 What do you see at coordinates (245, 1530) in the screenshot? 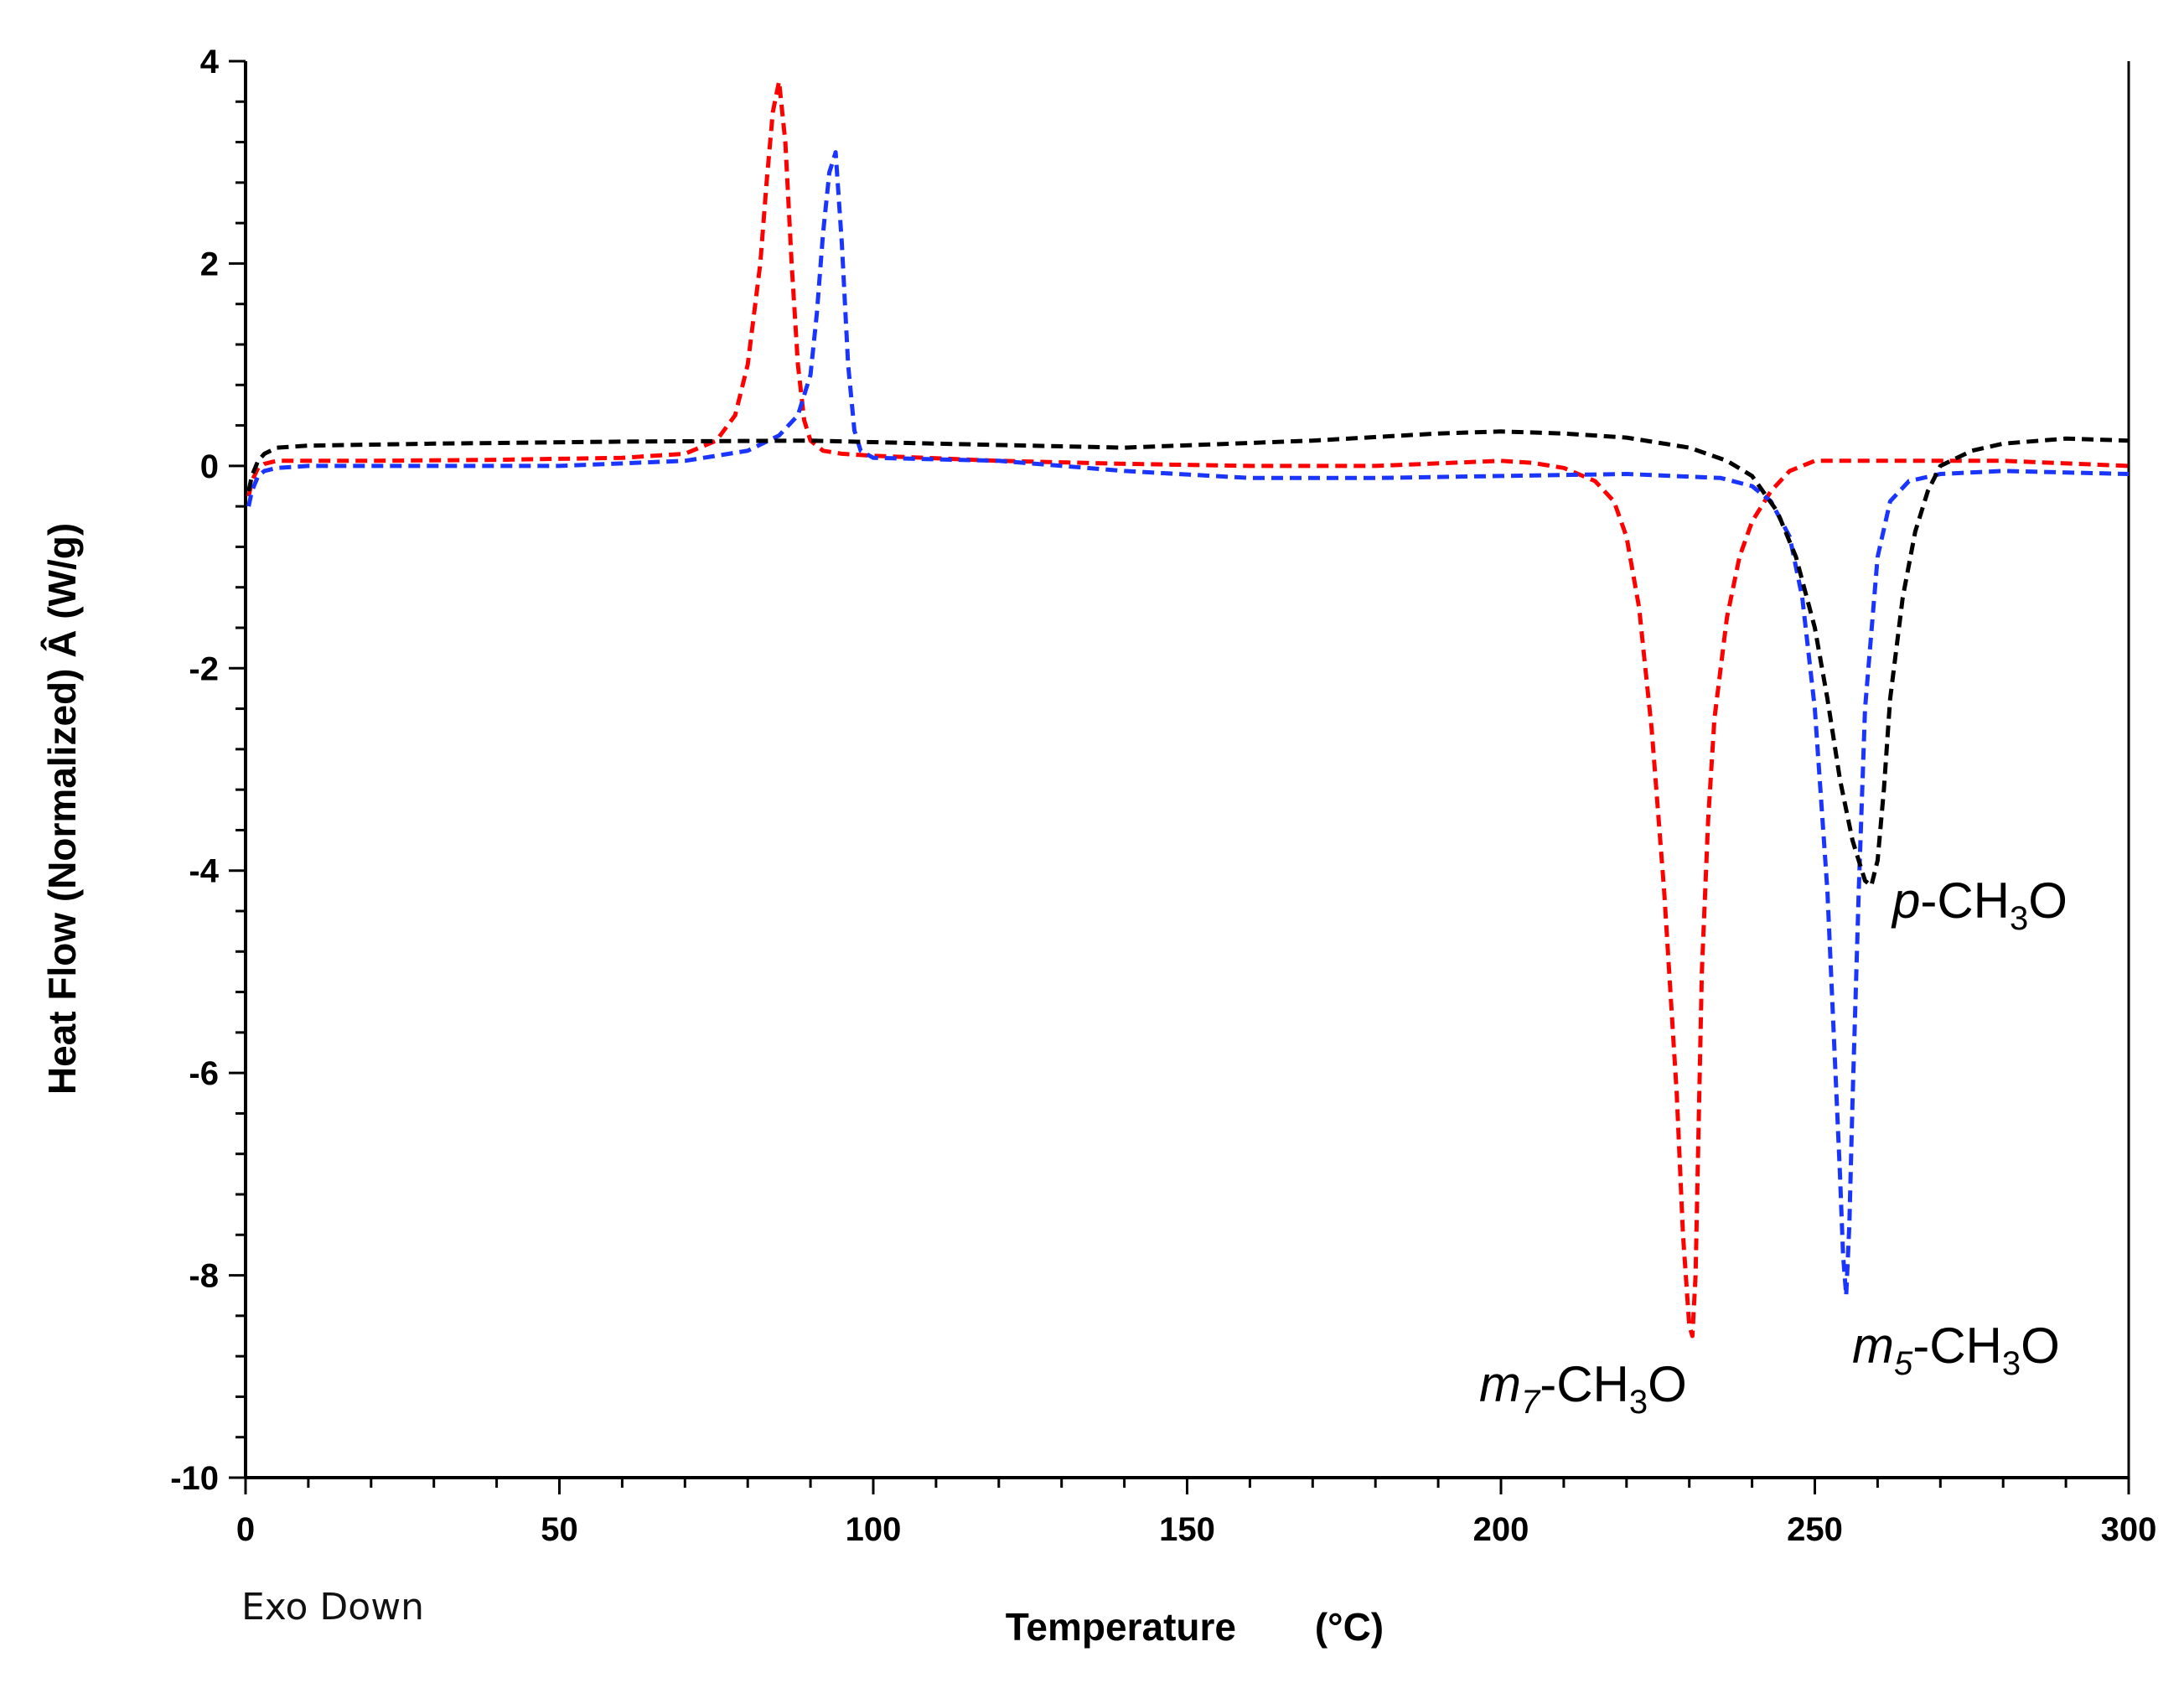
I see `x-tick-label: 0` at bounding box center [245, 1530].